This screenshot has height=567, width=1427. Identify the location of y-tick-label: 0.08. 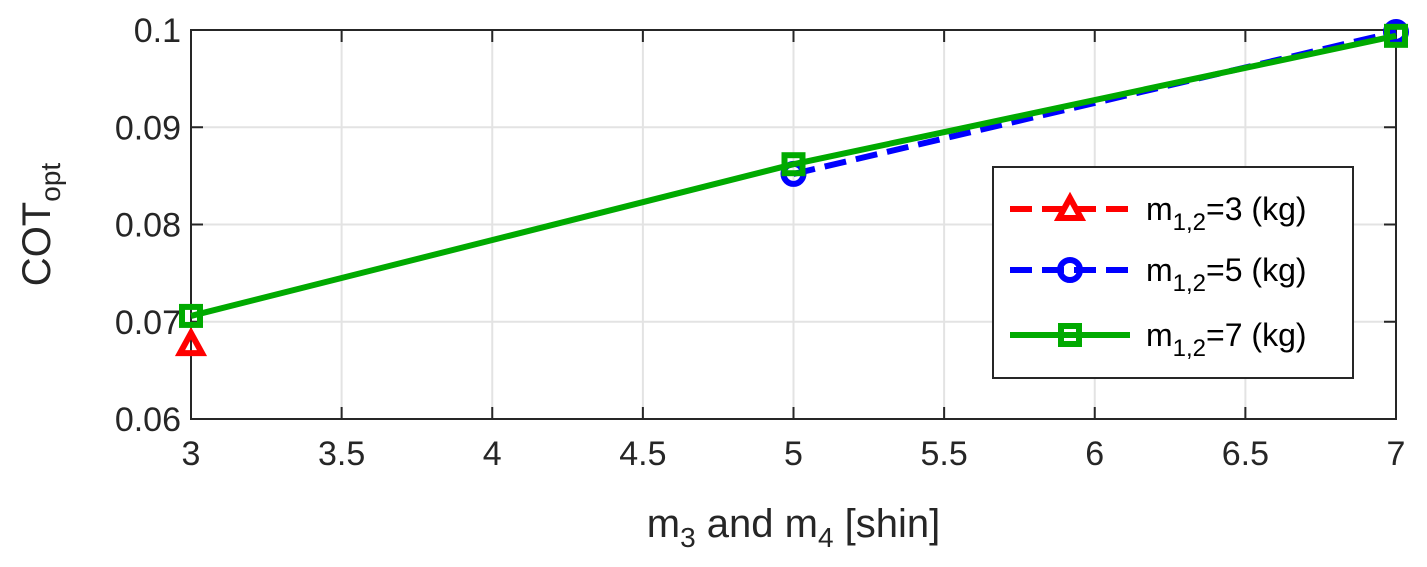
(148, 226).